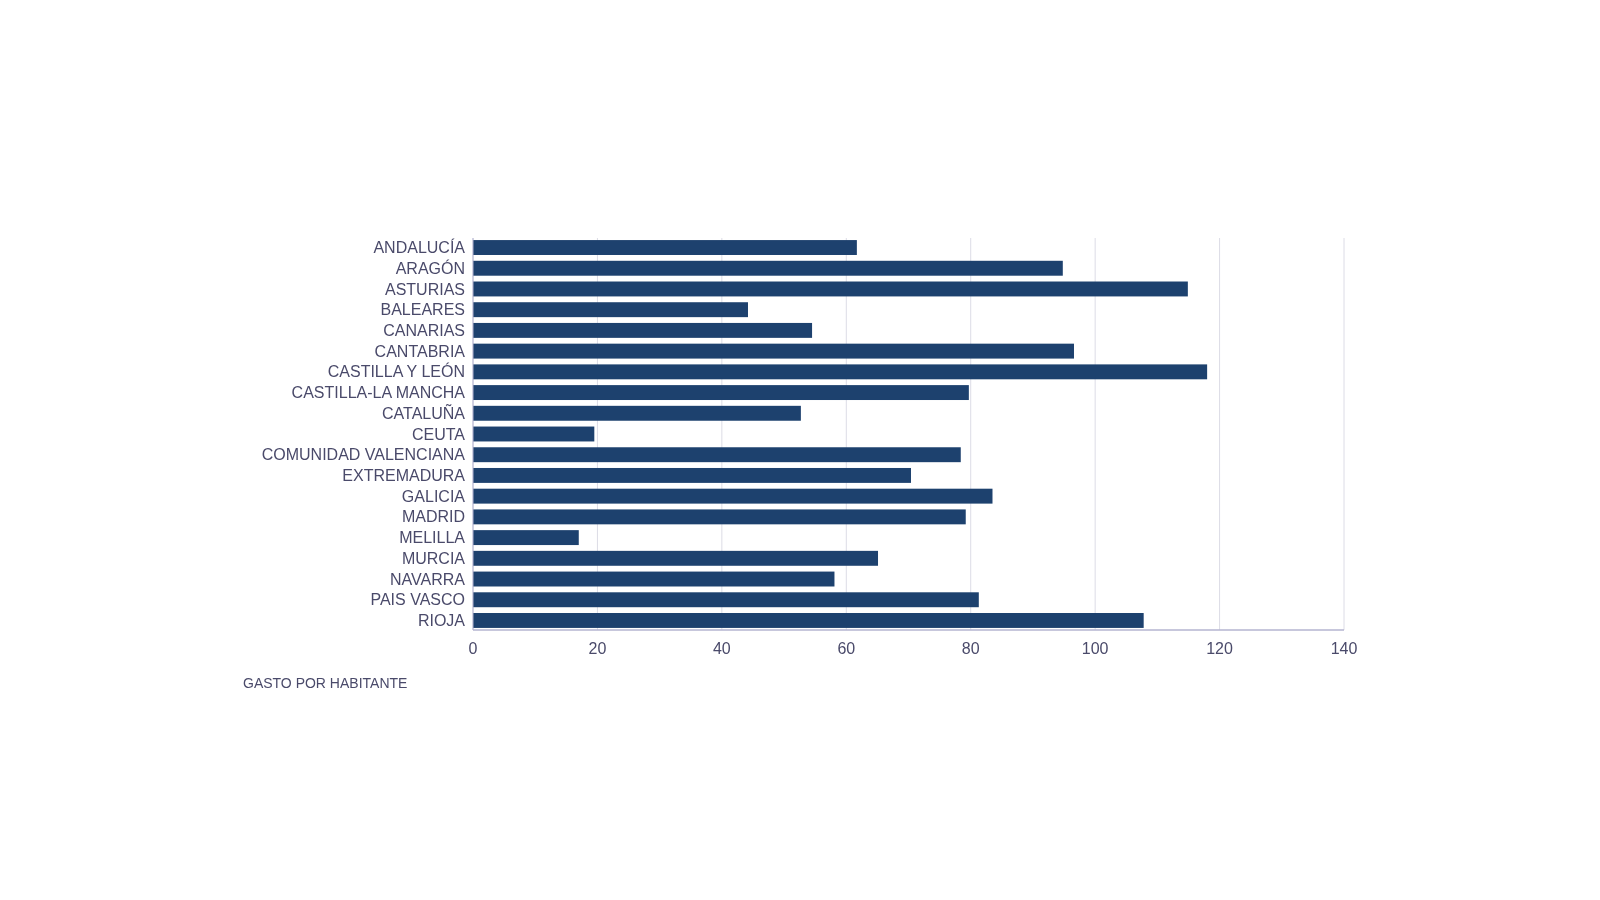 Image resolution: width=1600 pixels, height=900 pixels. Describe the element at coordinates (438, 434) in the screenshot. I see `y-tick-label: CEUTA` at that location.